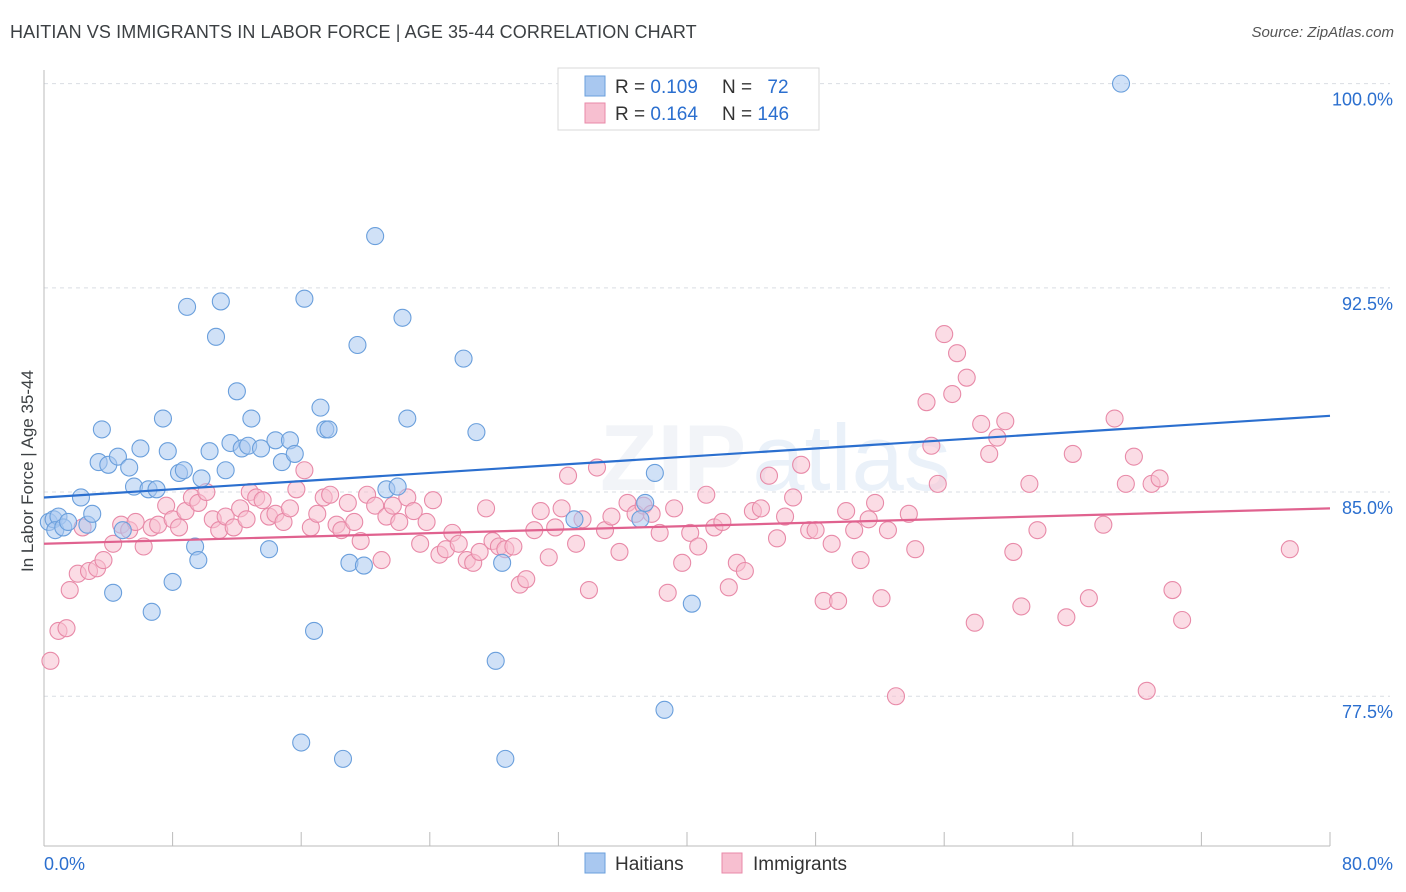  Describe the element at coordinates (64, 864) in the screenshot. I see `x-tick-label-0: 0.0%` at that location.